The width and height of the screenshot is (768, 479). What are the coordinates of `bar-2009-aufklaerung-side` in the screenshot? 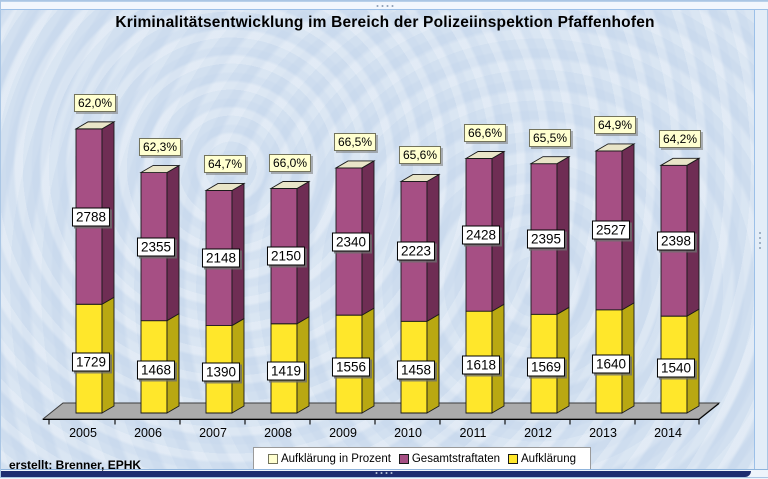 It's located at (368, 360).